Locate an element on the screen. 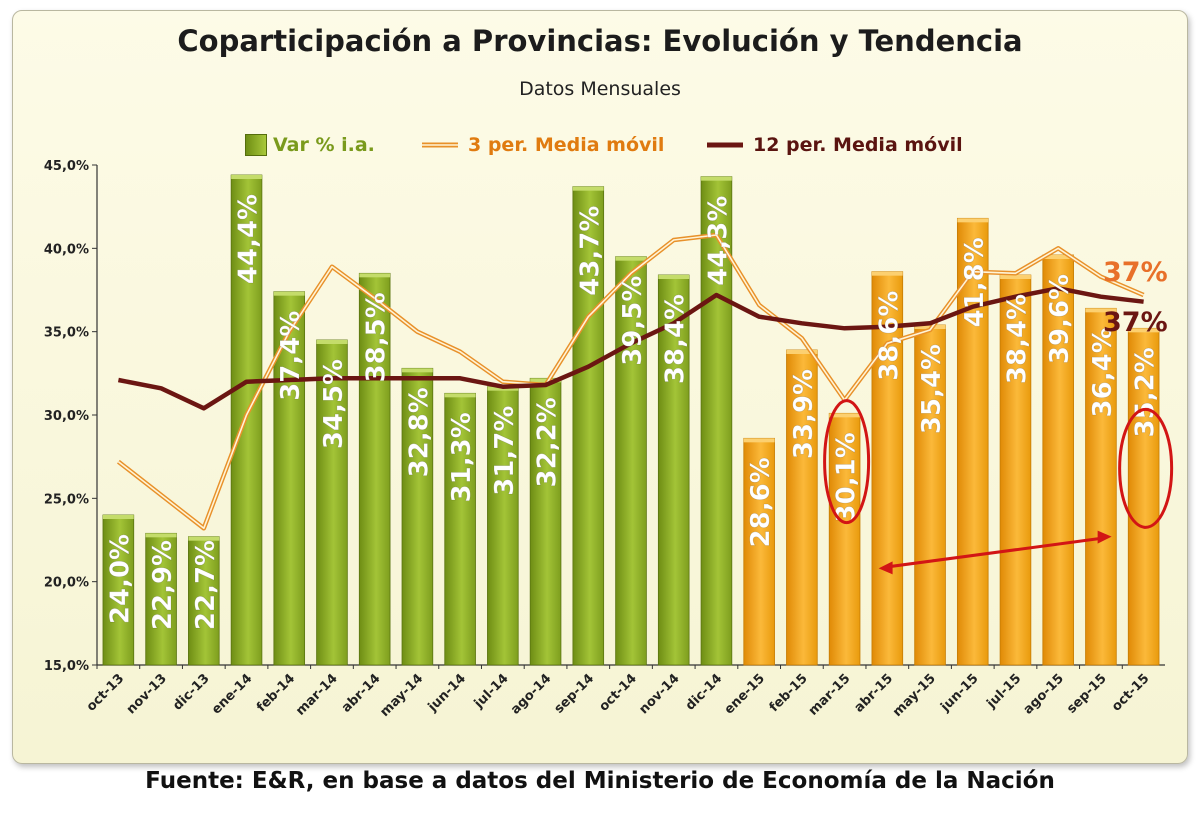 The height and width of the screenshot is (826, 1200). bar-value-label: 38,5% is located at coordinates (377, 337).